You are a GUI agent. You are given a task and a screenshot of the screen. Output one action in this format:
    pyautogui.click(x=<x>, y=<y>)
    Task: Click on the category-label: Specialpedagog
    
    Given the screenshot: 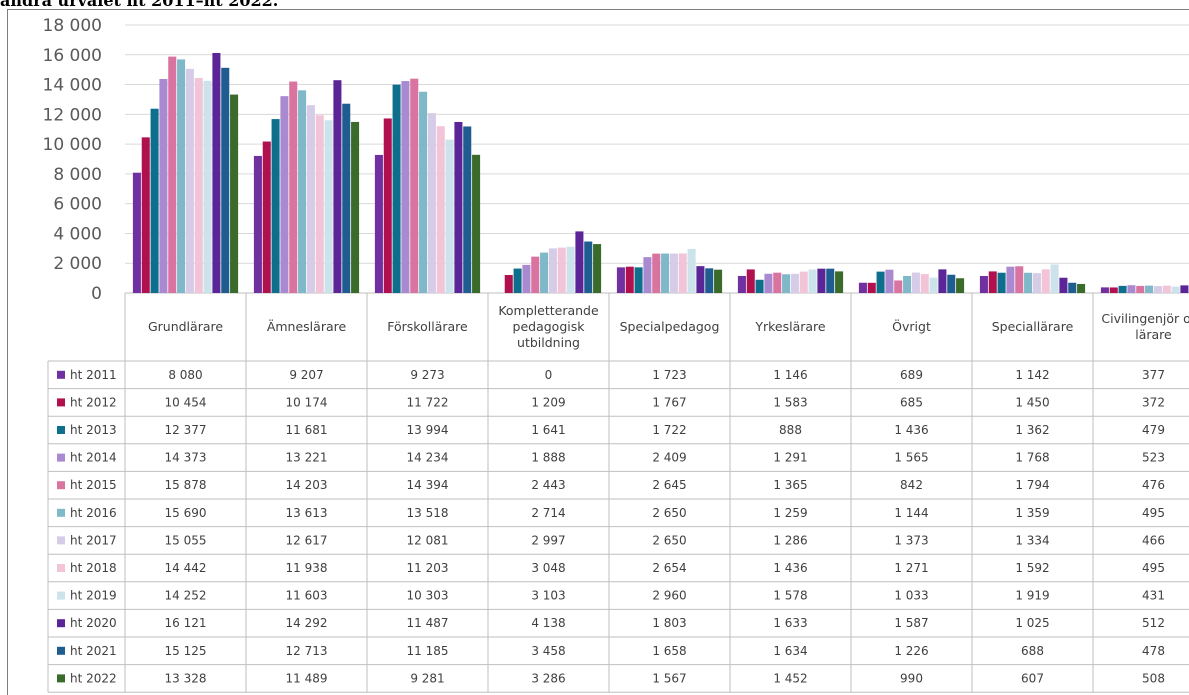 What is the action you would take?
    pyautogui.click(x=670, y=326)
    